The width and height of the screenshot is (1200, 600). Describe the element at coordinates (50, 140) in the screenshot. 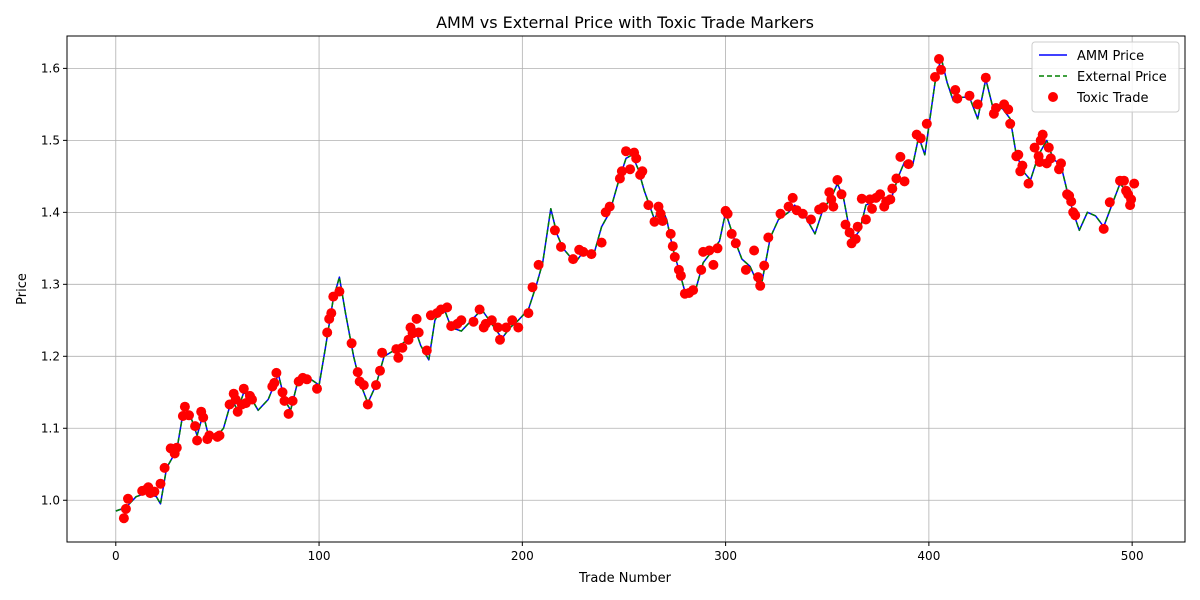

I see `y-tick-label: 1.5` at that location.